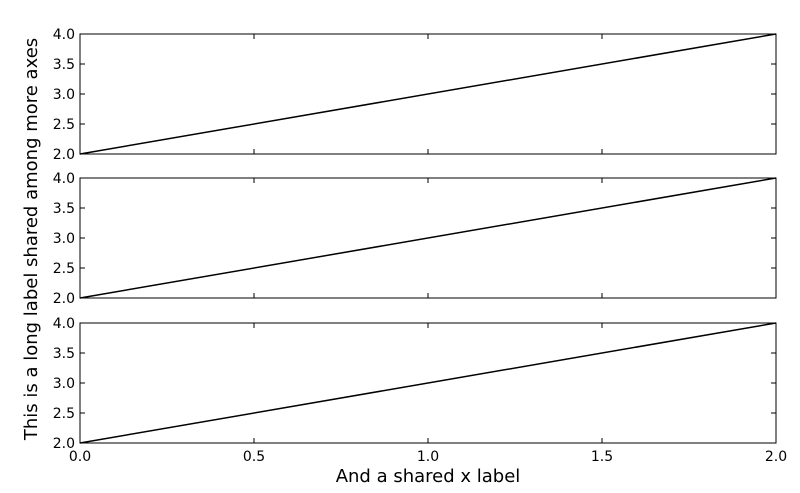 The image size is (800, 493). What do you see at coordinates (80, 457) in the screenshot?
I see `x-tick-label: 0.0` at bounding box center [80, 457].